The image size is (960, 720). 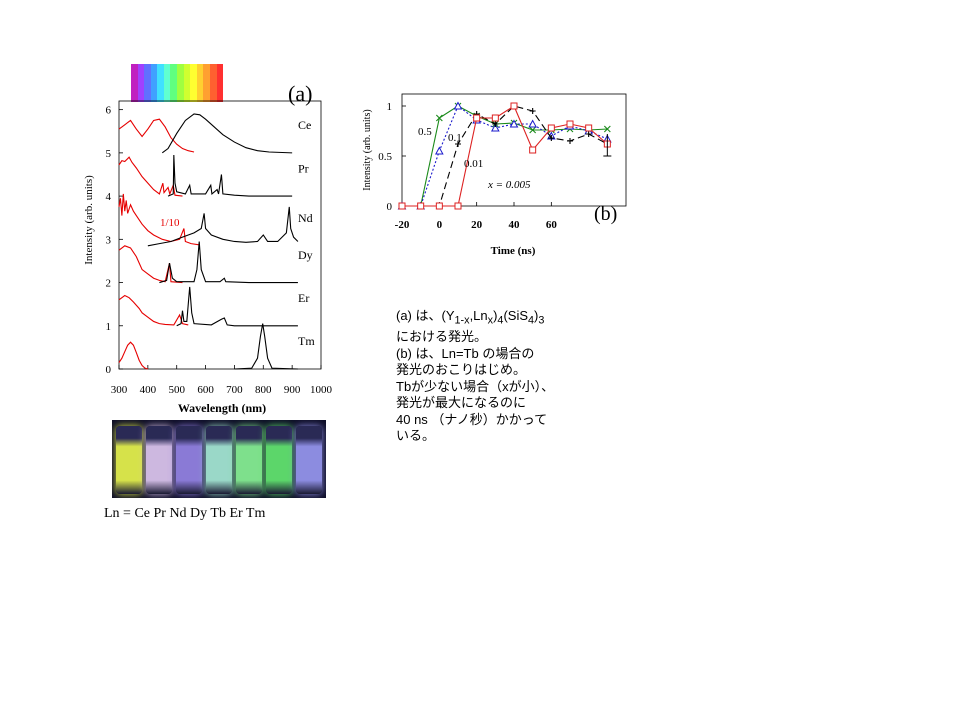 I want to click on series-label-pr: Pr, so click(x=303, y=168).